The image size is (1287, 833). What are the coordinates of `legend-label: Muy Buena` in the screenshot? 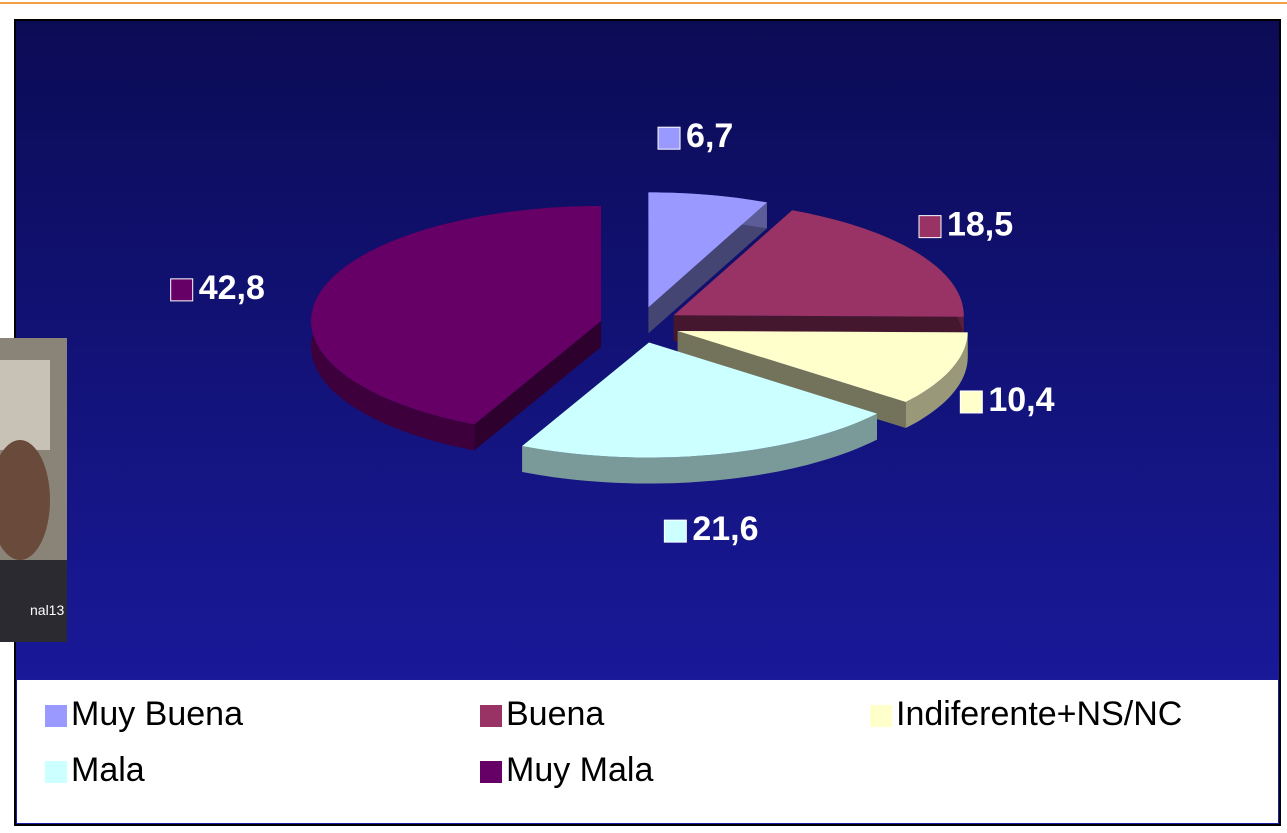 It's located at (157, 714).